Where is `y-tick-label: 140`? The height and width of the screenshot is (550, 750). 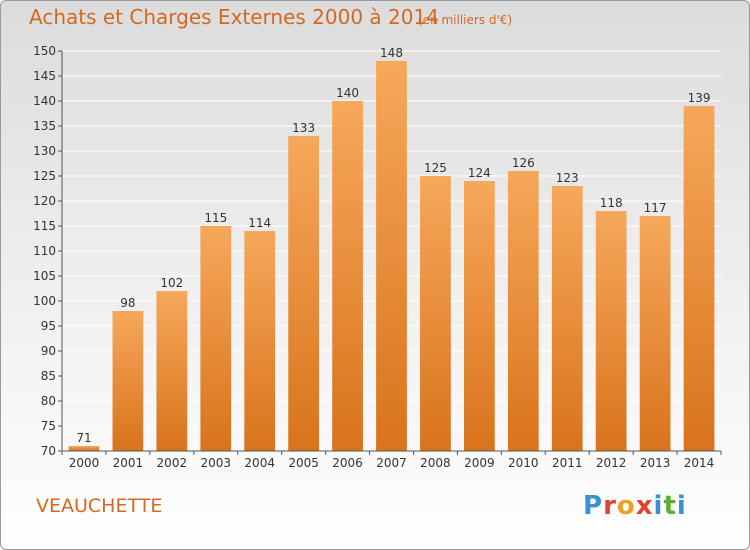 y-tick-label: 140 is located at coordinates (44, 101).